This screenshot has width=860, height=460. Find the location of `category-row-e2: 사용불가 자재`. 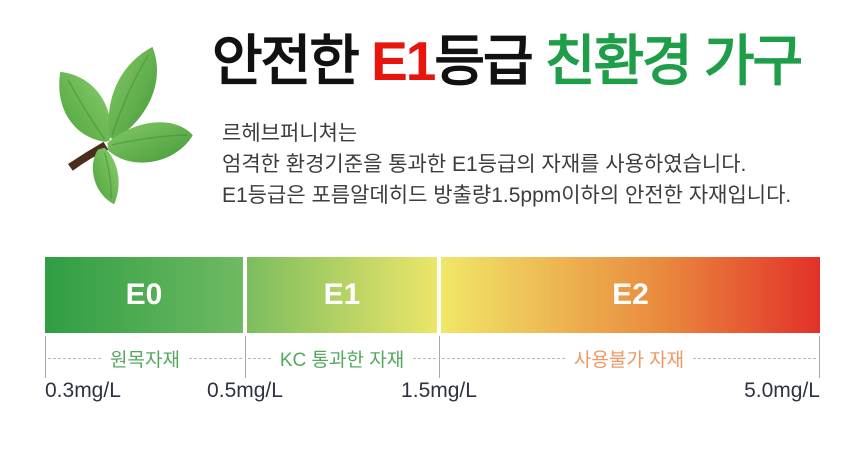

category-row-e2: 사용불가 자재 is located at coordinates (629, 358).